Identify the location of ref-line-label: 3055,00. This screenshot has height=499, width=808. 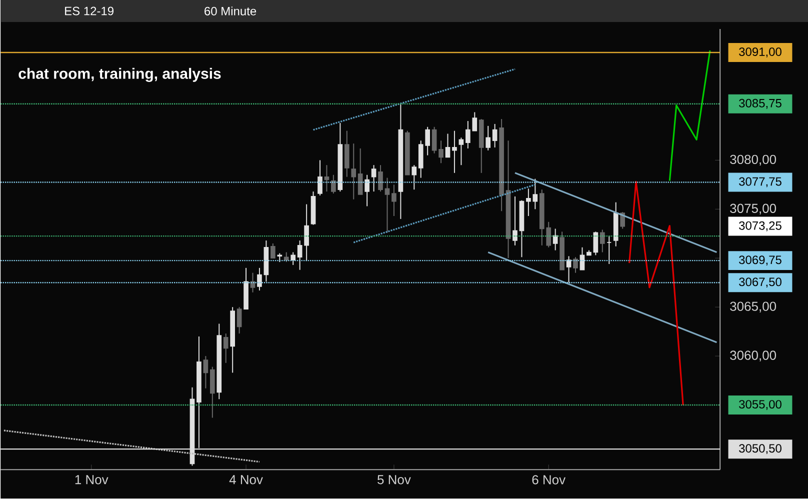
(760, 405).